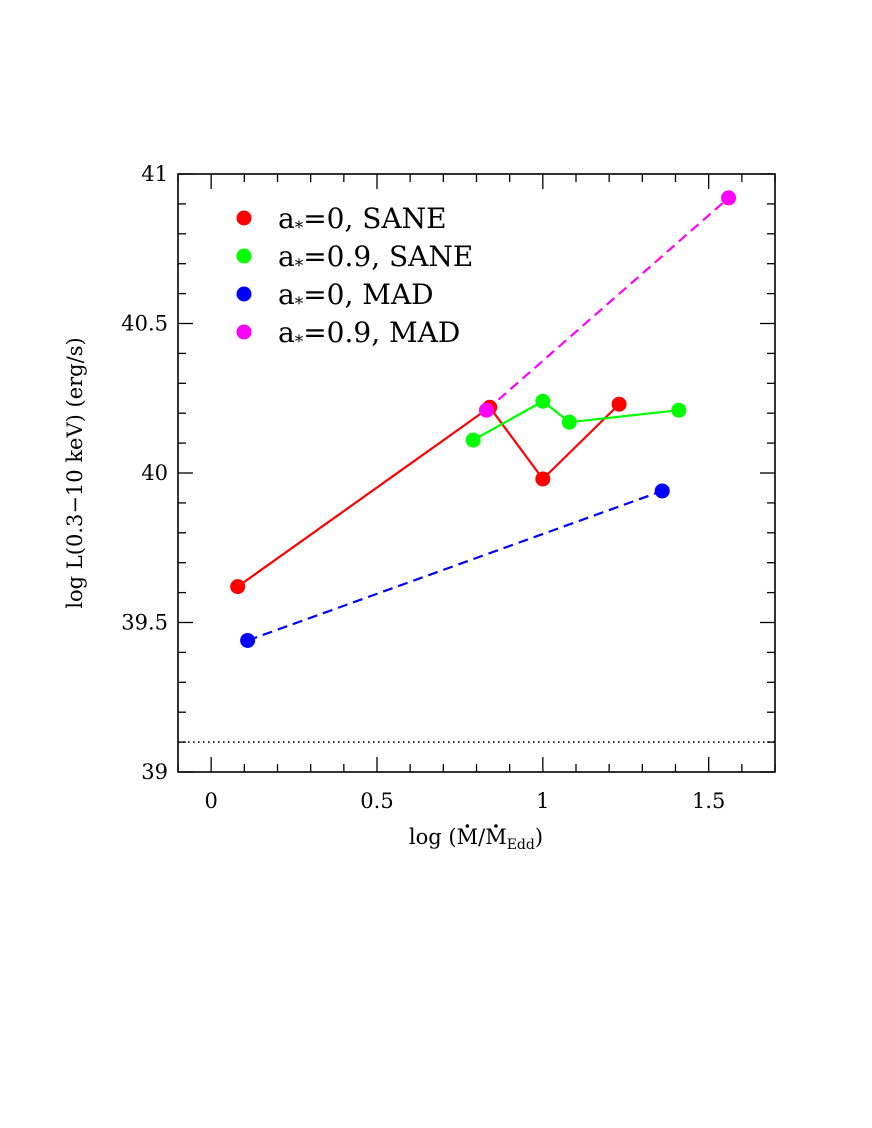  What do you see at coordinates (75, 472) in the screenshot?
I see `y-axis-label: log L(0.3−10 keV) (erg/s)` at bounding box center [75, 472].